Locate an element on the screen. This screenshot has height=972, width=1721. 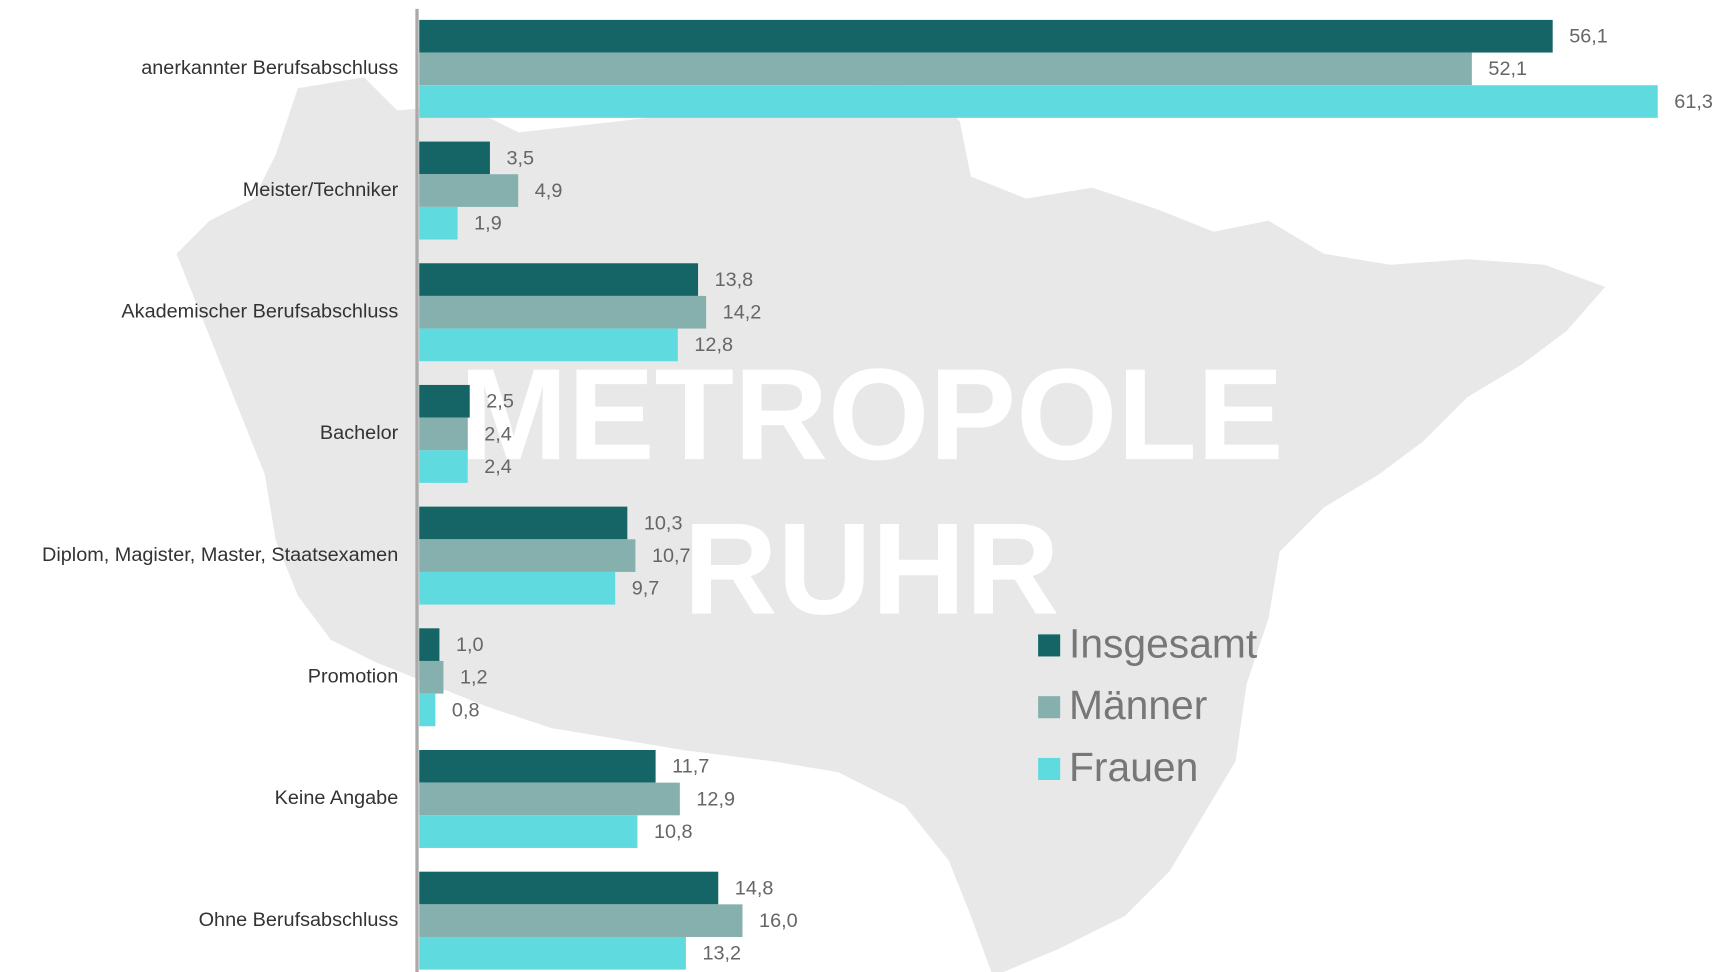
y-tick-label: Diplom, Magister, Master, Staatsexamen is located at coordinates (220, 555).